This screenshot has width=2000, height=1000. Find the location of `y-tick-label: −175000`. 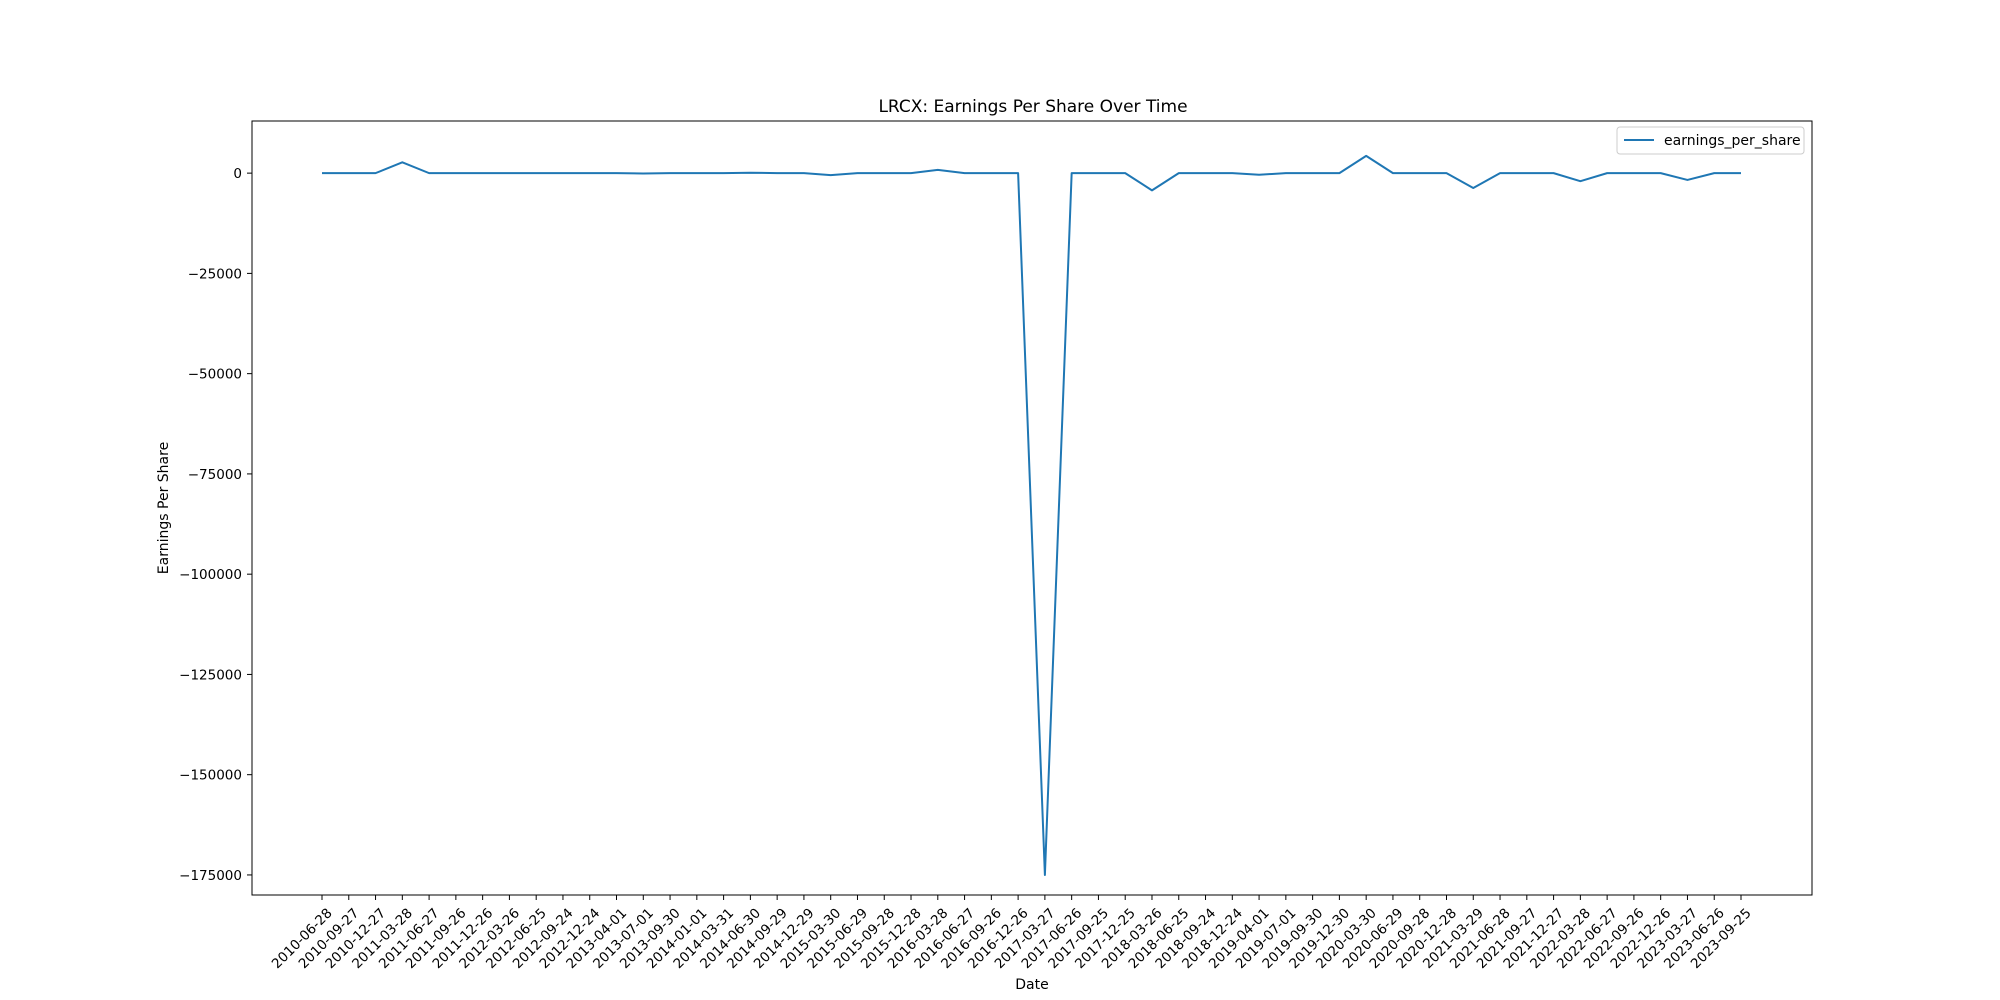

y-tick-label: −175000 is located at coordinates (210, 876).